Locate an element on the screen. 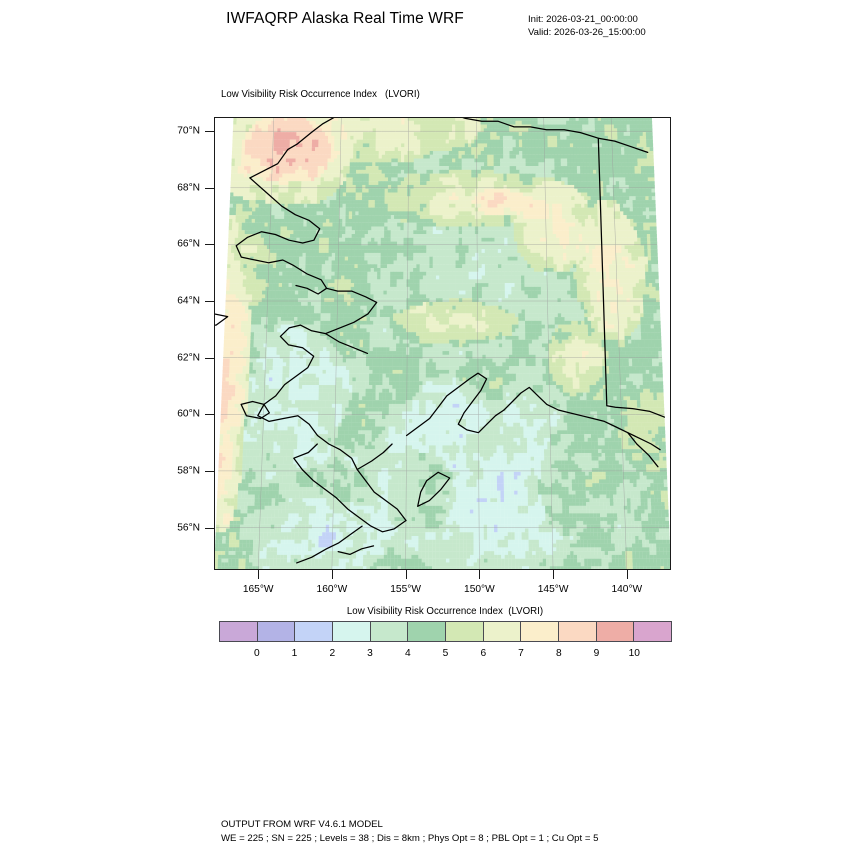 The width and height of the screenshot is (850, 850). lon-label: 165°W is located at coordinates (258, 589).